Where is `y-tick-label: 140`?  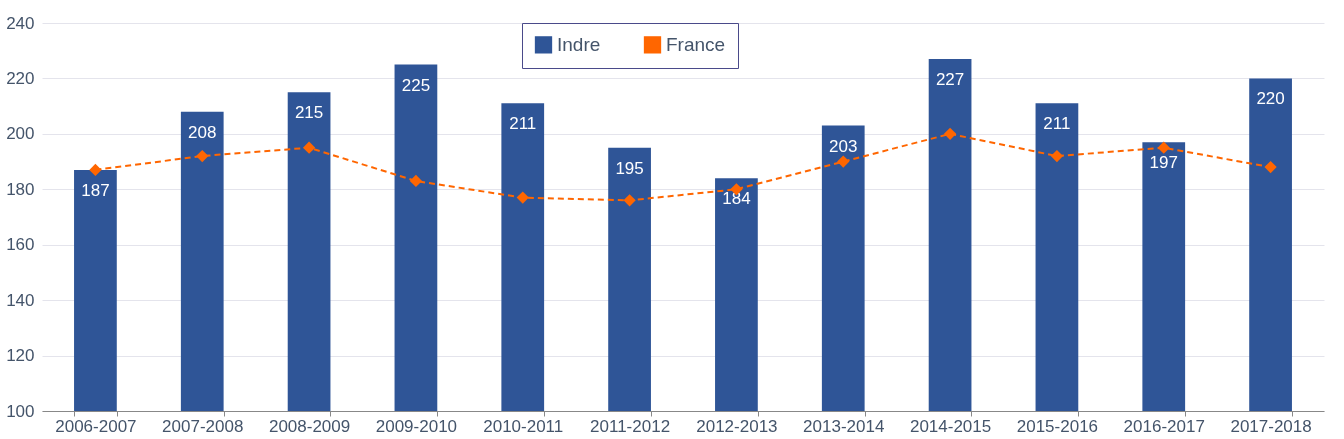
y-tick-label: 140 is located at coordinates (20, 300).